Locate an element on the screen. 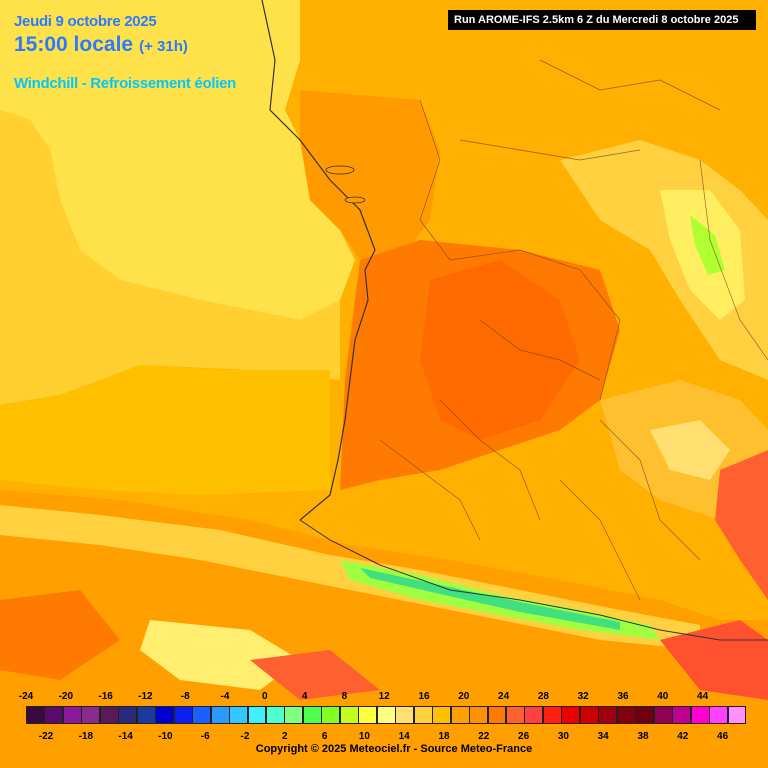 The width and height of the screenshot is (768, 768). legend-bottom-label: 6 is located at coordinates (324, 736).